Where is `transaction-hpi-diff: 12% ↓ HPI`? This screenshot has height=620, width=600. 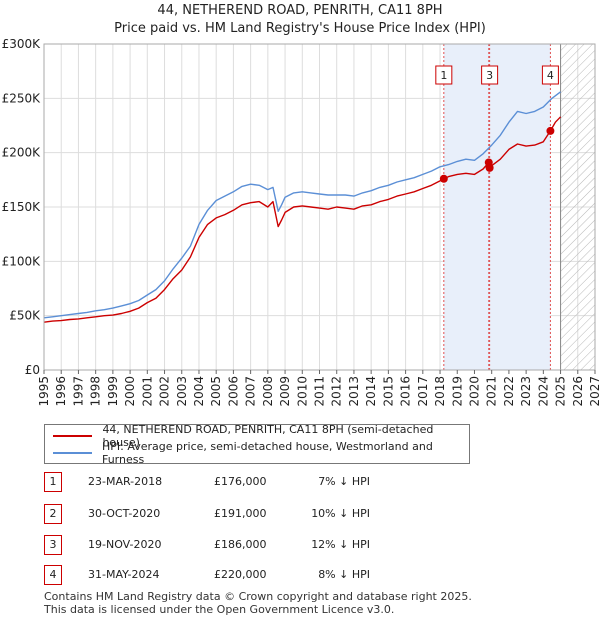 transaction-hpi-diff: 12% ↓ HPI is located at coordinates (340, 544).